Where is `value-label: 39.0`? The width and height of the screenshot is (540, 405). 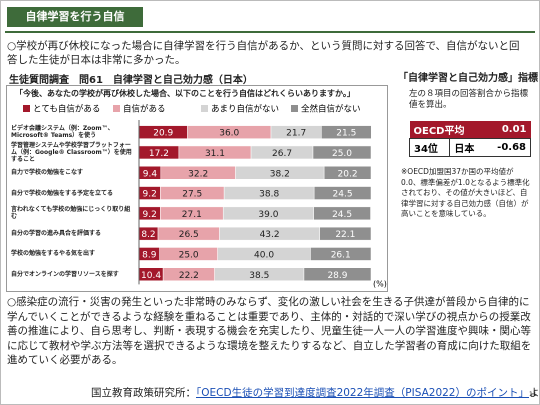
value-label: 39.0 is located at coordinates (268, 215).